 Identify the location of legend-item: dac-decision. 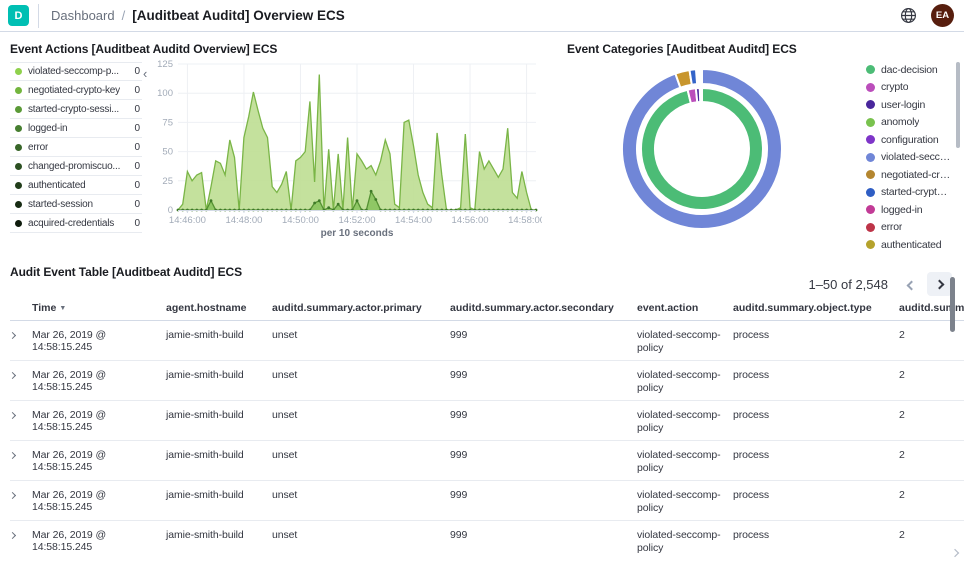
(909, 70).